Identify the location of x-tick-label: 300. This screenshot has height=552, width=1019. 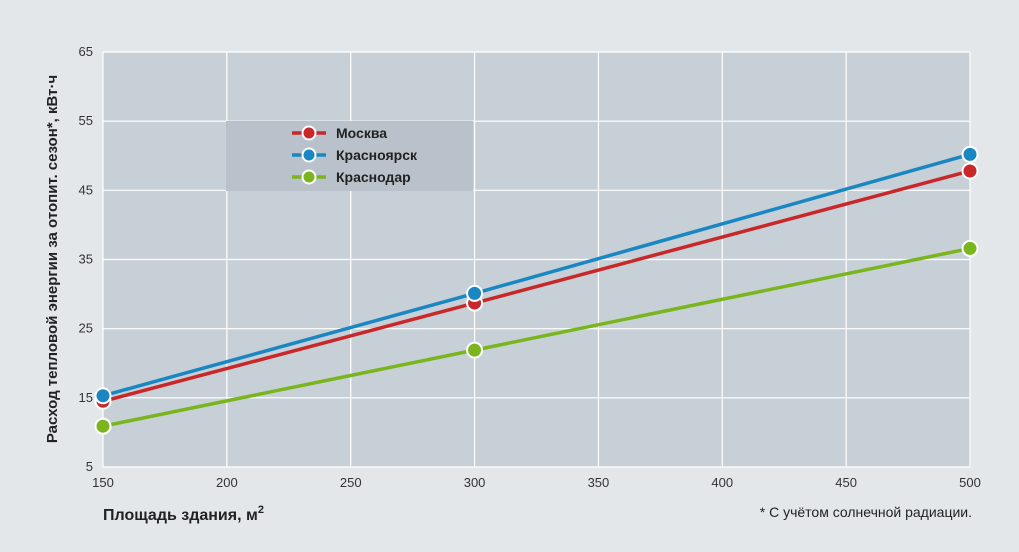
(475, 482).